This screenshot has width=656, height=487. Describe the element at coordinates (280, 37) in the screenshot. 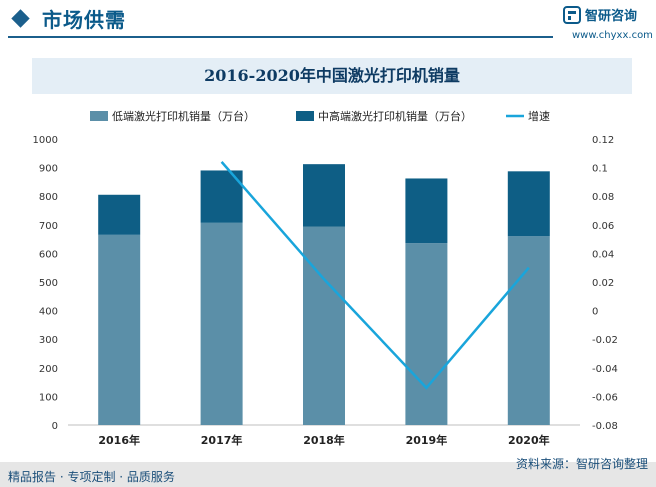

I see `header-divider` at that location.